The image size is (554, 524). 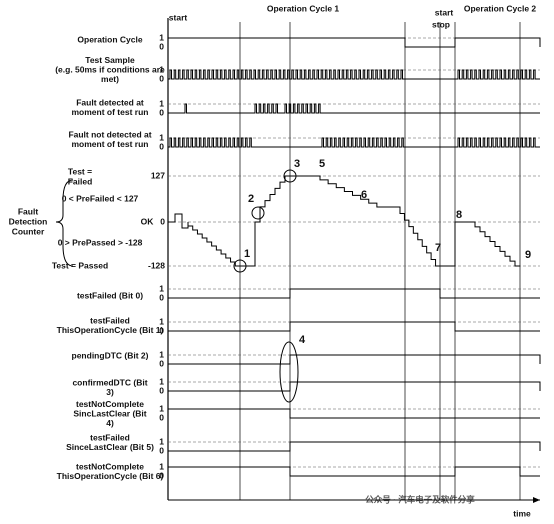 What do you see at coordinates (110, 60) in the screenshot?
I see `label: Test Sample` at bounding box center [110, 60].